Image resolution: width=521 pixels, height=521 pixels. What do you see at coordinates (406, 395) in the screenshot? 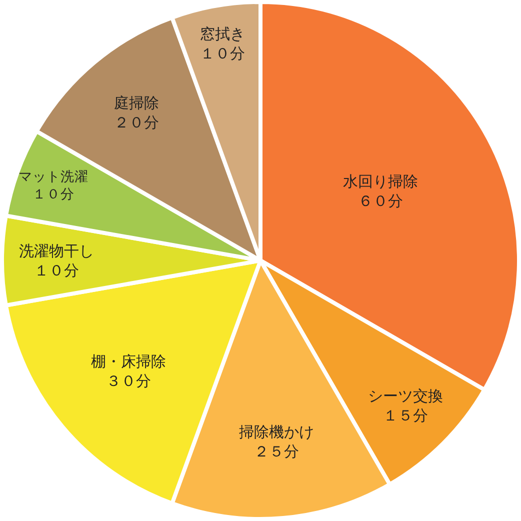
I see `slice-label: シーツ交換` at bounding box center [406, 395].